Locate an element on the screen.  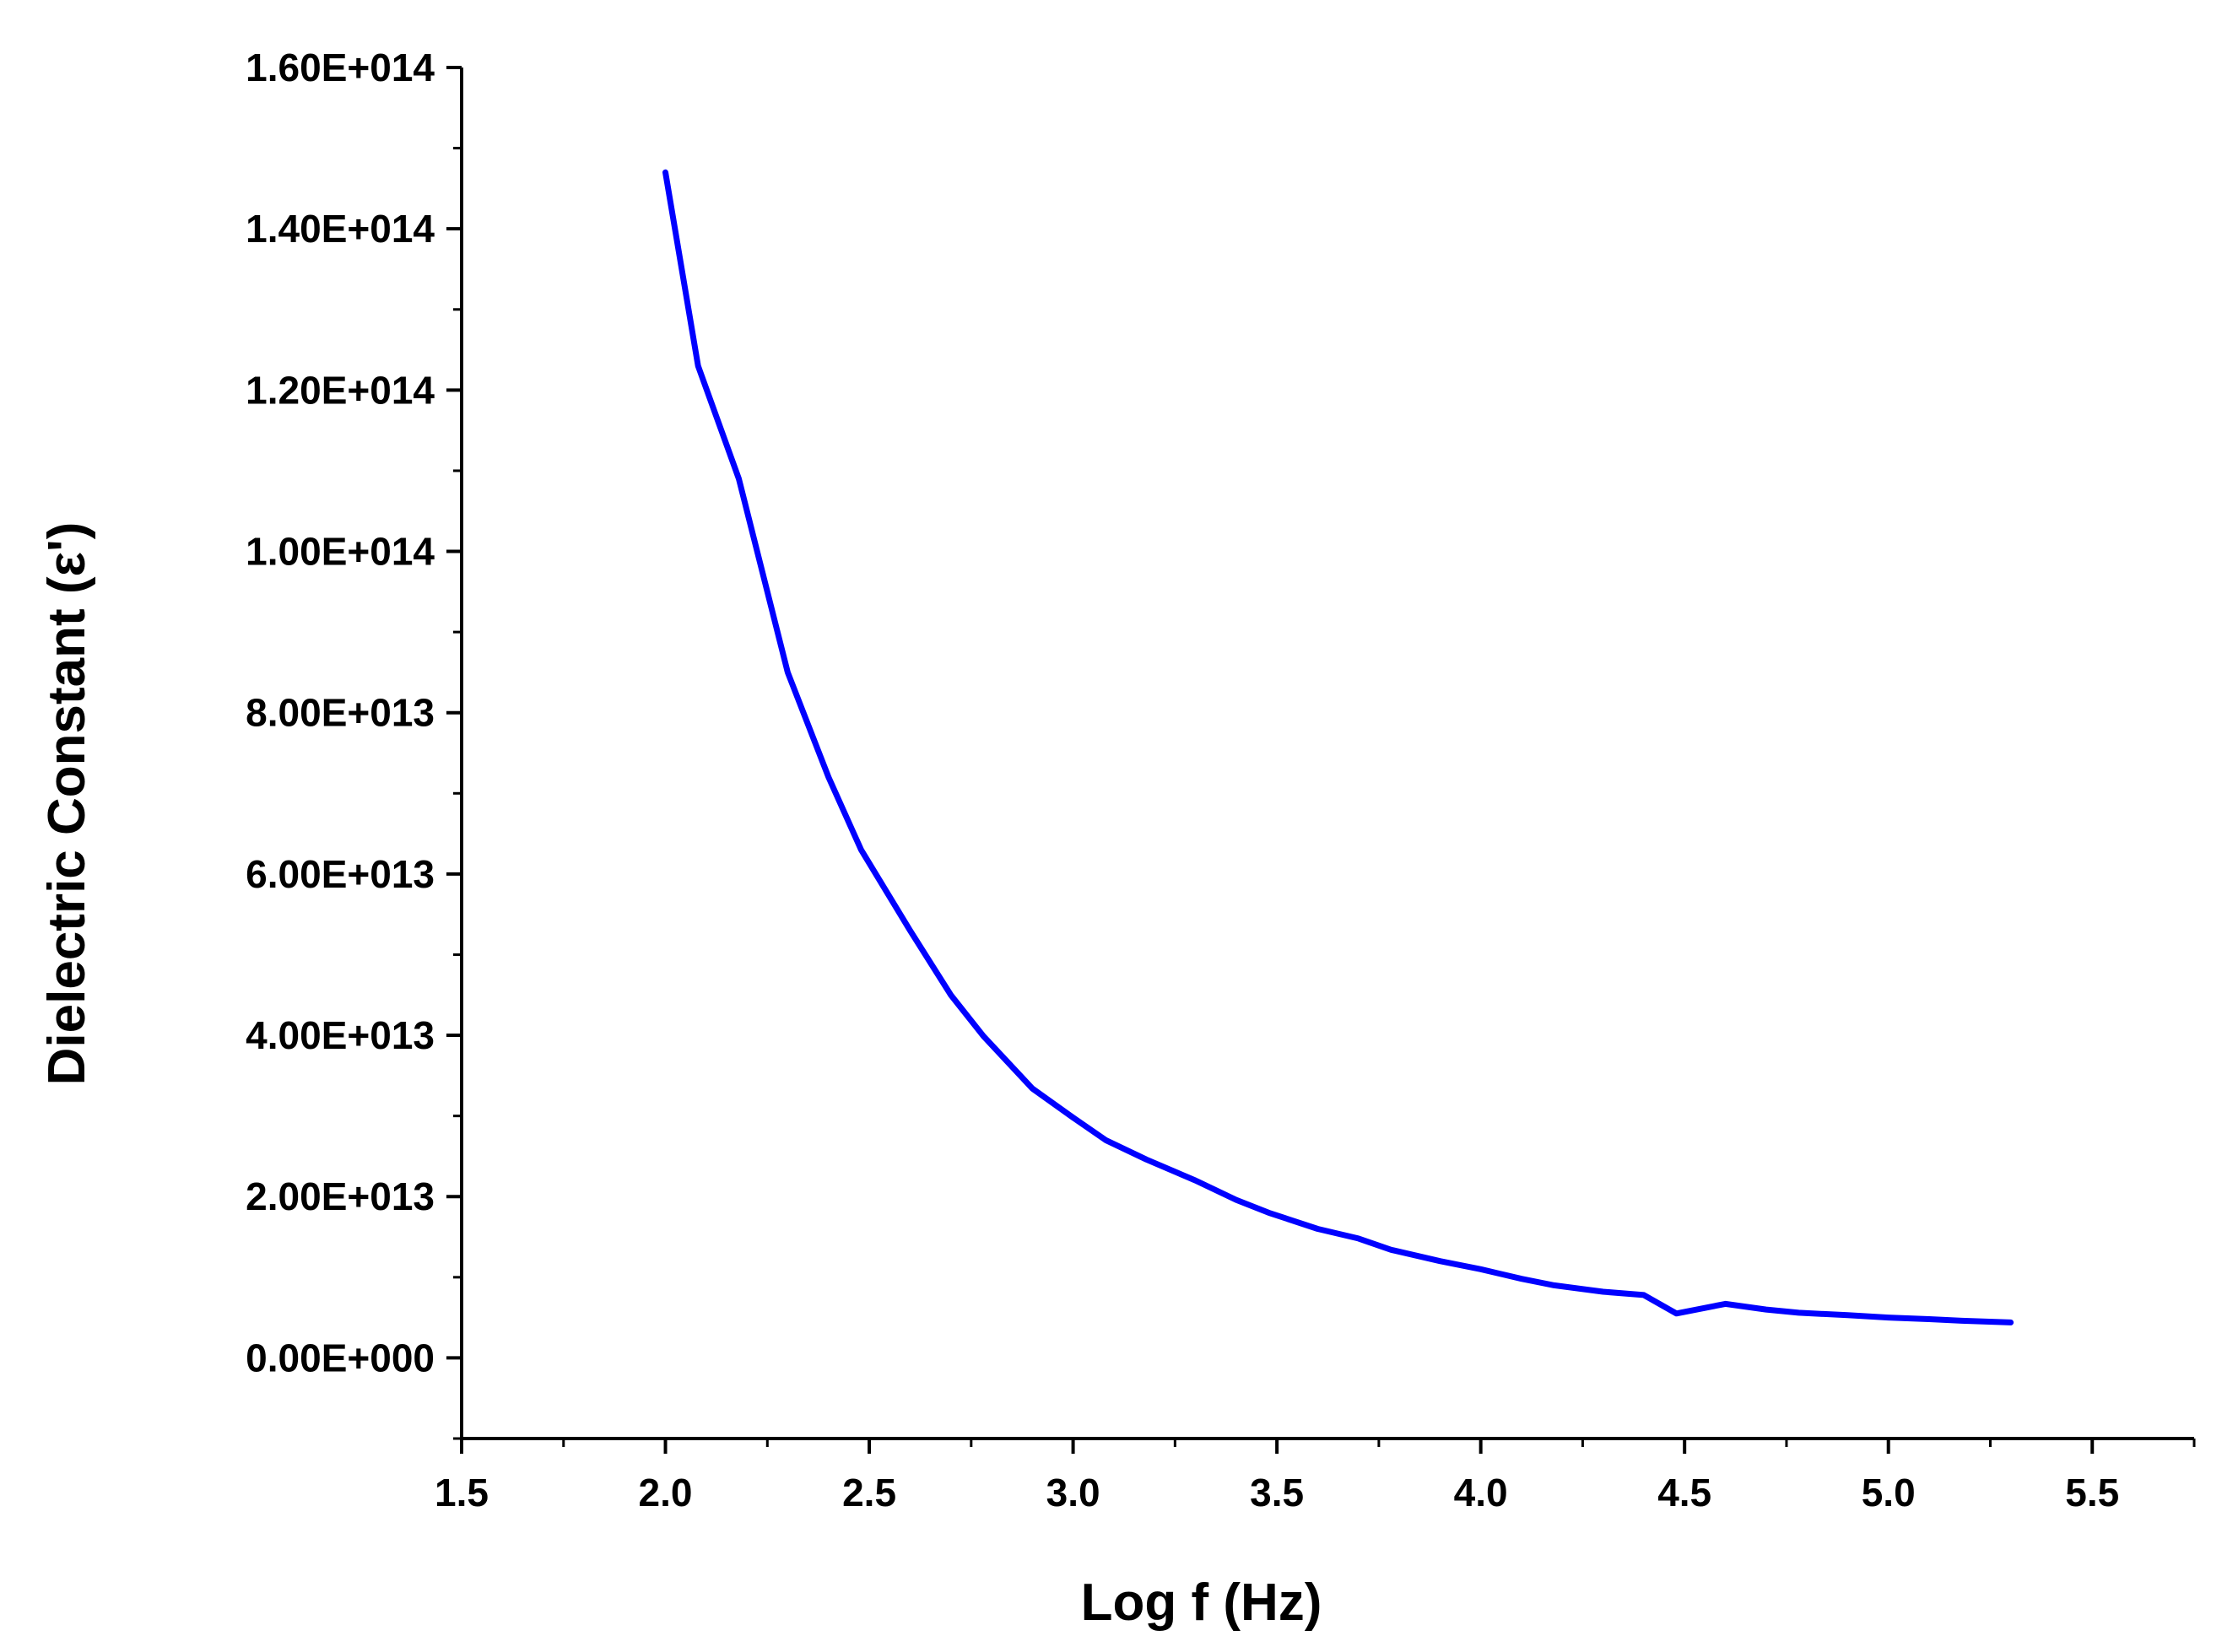
y-tick-label: 0.00E+000 is located at coordinates (340, 1357).